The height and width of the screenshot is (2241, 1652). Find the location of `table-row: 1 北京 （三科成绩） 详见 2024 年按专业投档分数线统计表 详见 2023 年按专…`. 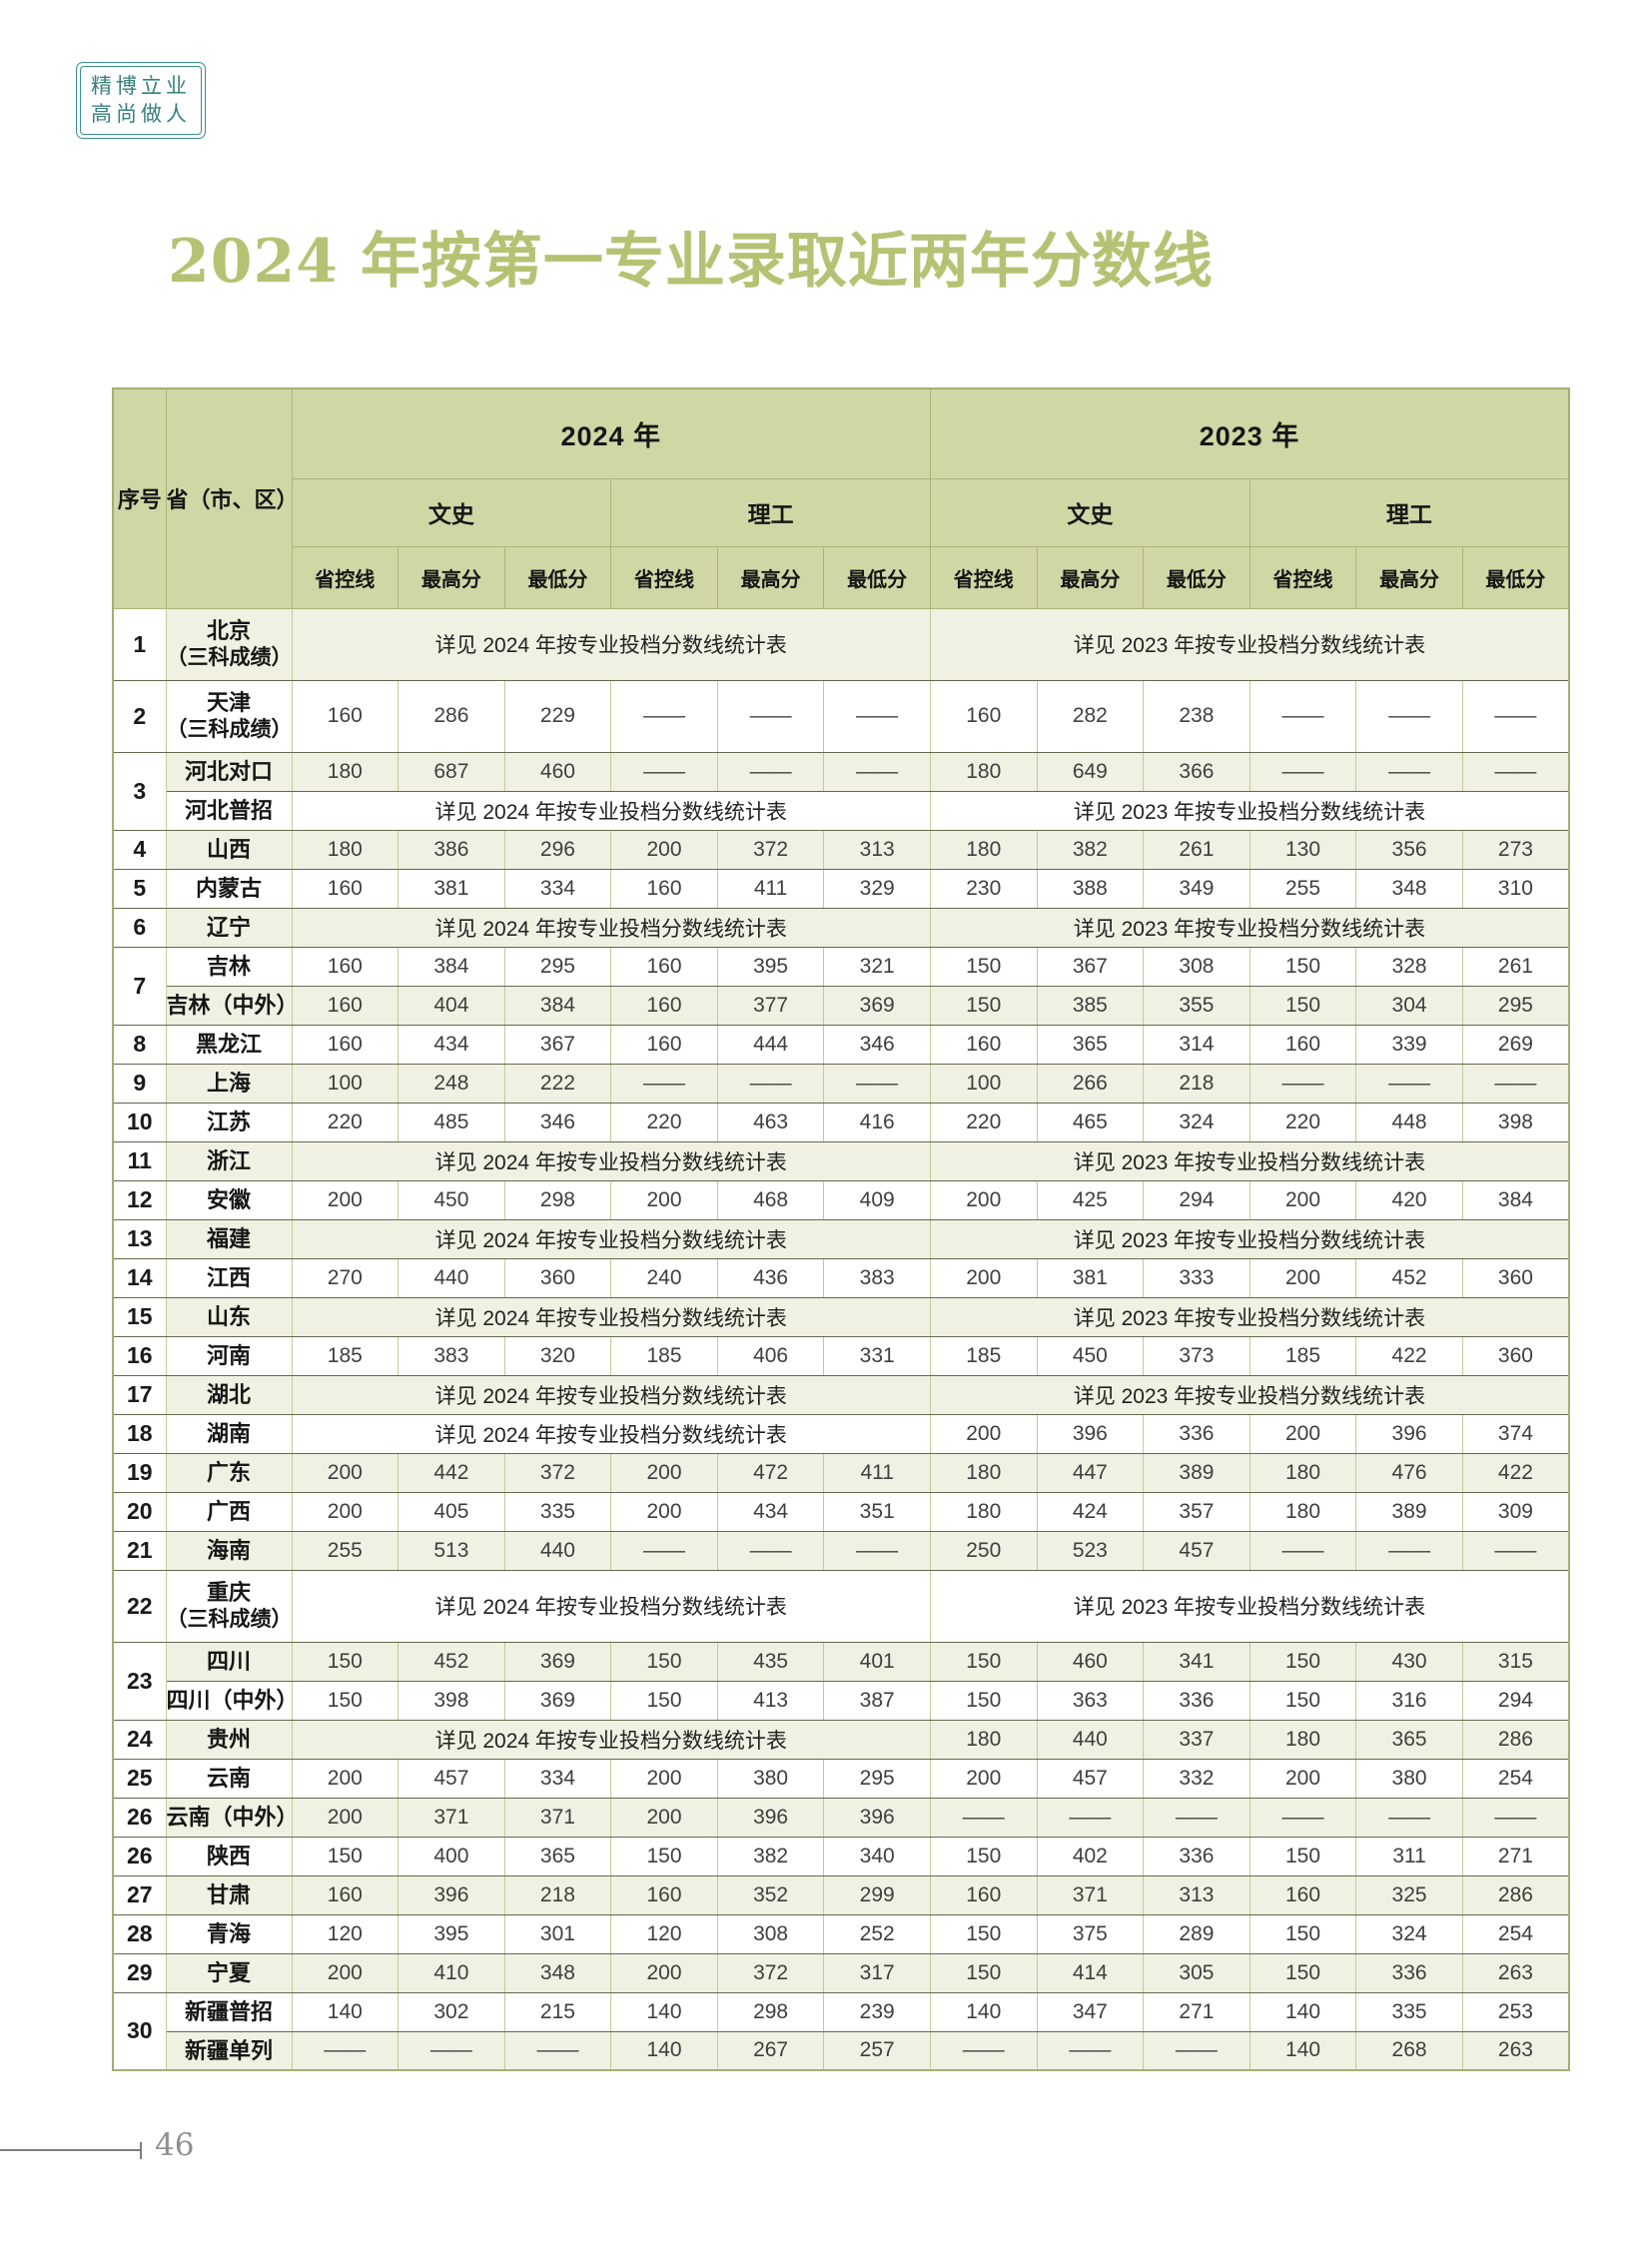

table-row: 1 北京 （三科成绩） 详见 2024 年按专业投档分数线统计表 详见 2023 年按专… is located at coordinates (841, 644).